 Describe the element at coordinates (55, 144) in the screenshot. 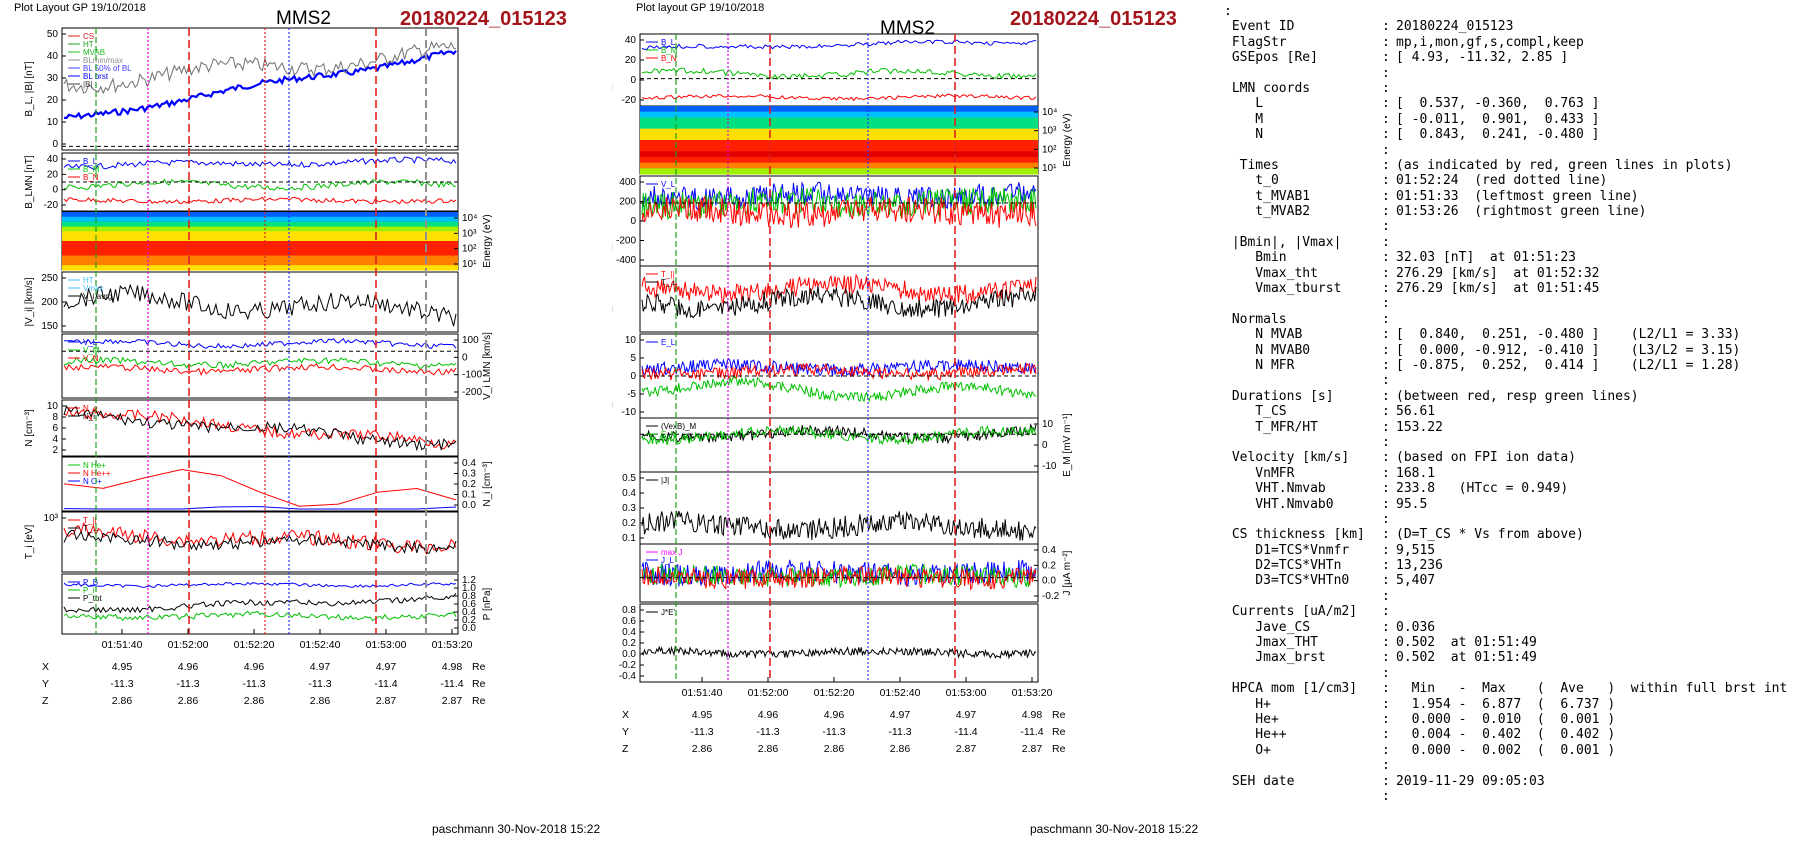

I see `y-tick-label: 0` at that location.